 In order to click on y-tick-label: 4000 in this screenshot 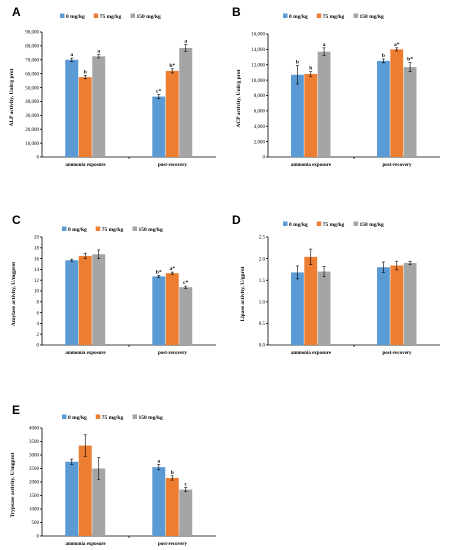, I will do `click(34, 429)`.